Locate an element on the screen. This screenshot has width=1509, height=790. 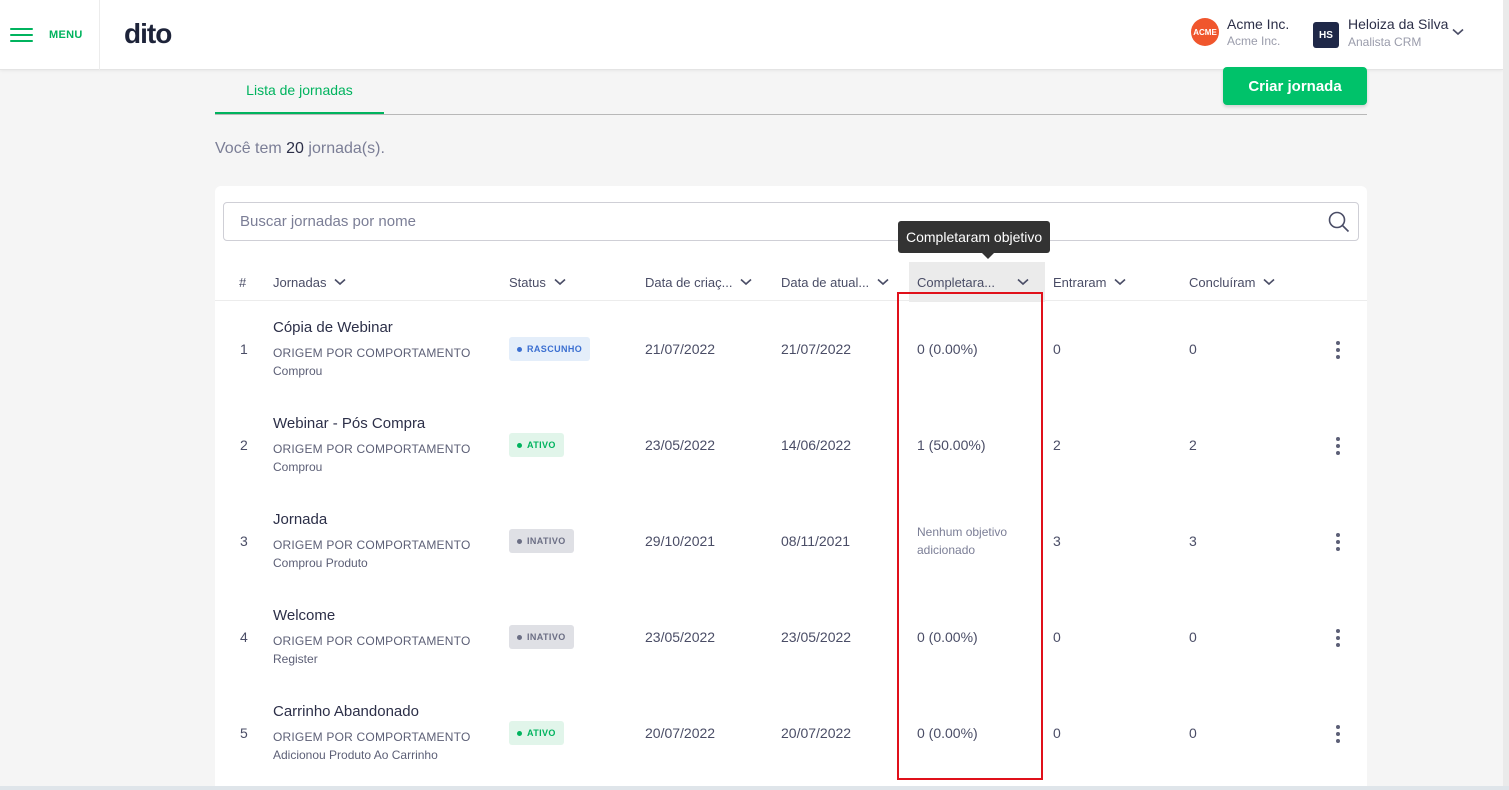
dito-logo: dito is located at coordinates (148, 33).